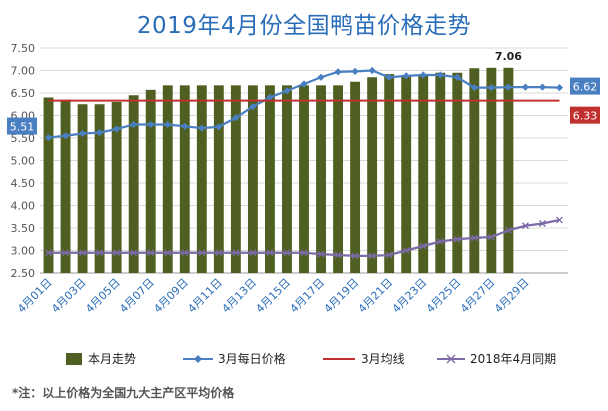  I want to click on y-tick-label: 4.50, so click(23, 183).